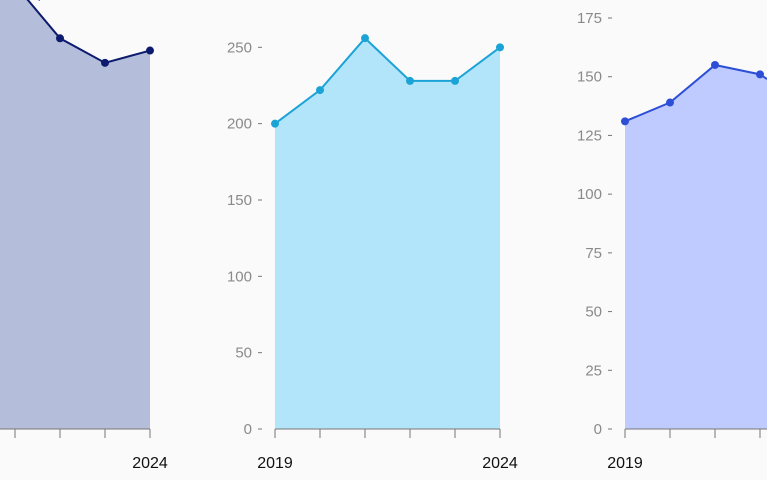  I want to click on area-fill, so click(696, 246).